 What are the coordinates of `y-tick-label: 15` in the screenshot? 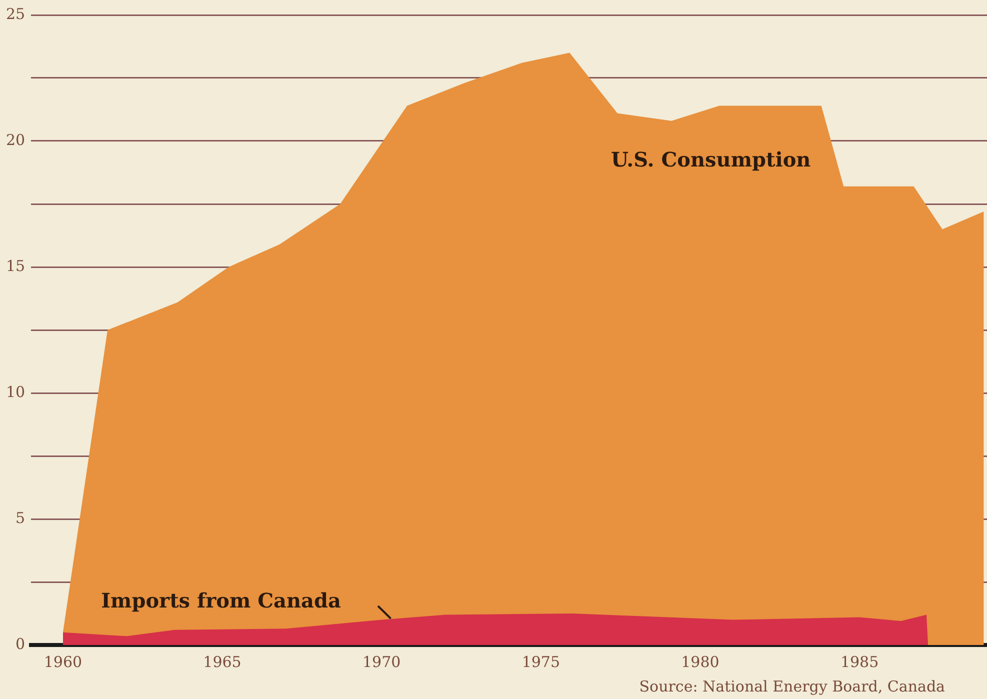 It's located at (16, 265).